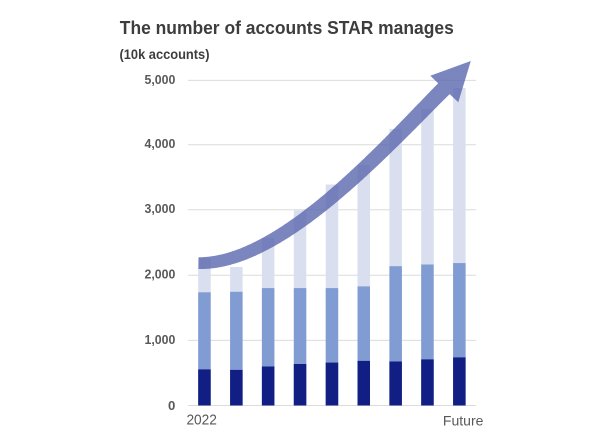  What do you see at coordinates (160, 274) in the screenshot?
I see `svg-text: 2,000` at bounding box center [160, 274].